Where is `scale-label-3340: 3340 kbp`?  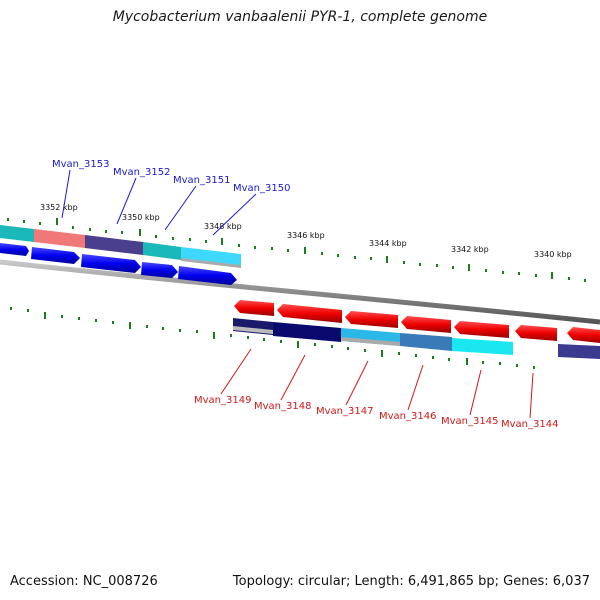
scale-label-3340: 3340 kbp is located at coordinates (553, 254).